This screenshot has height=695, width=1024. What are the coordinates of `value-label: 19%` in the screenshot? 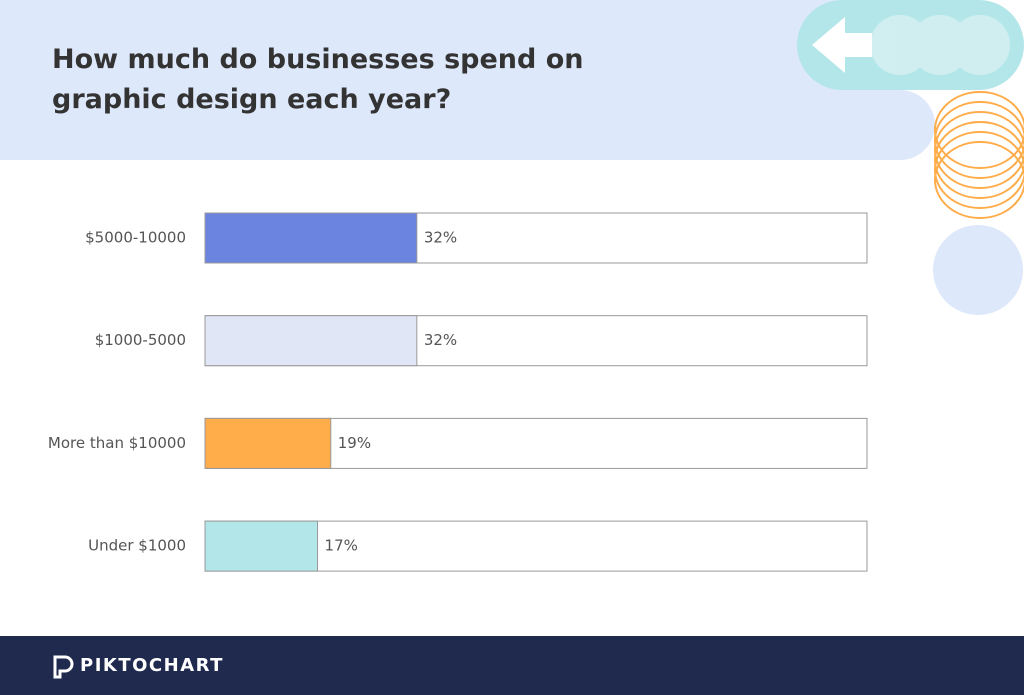 It's located at (354, 443).